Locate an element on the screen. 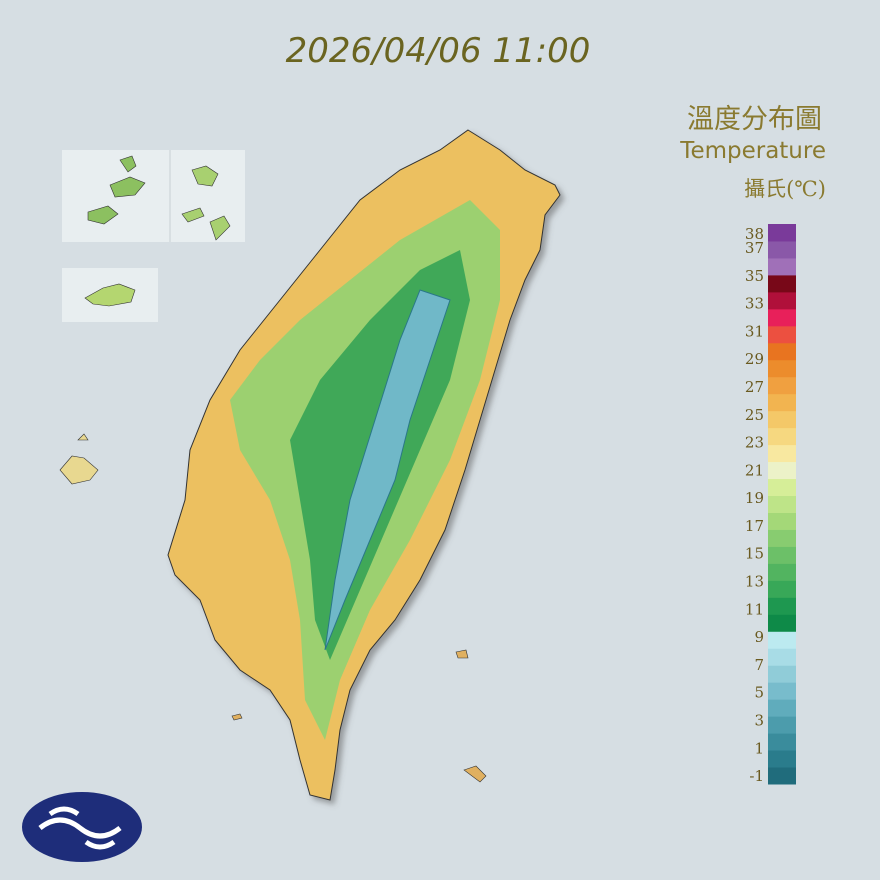 The width and height of the screenshot is (880, 880). legend-tick-label: 13 is located at coordinates (754, 582).